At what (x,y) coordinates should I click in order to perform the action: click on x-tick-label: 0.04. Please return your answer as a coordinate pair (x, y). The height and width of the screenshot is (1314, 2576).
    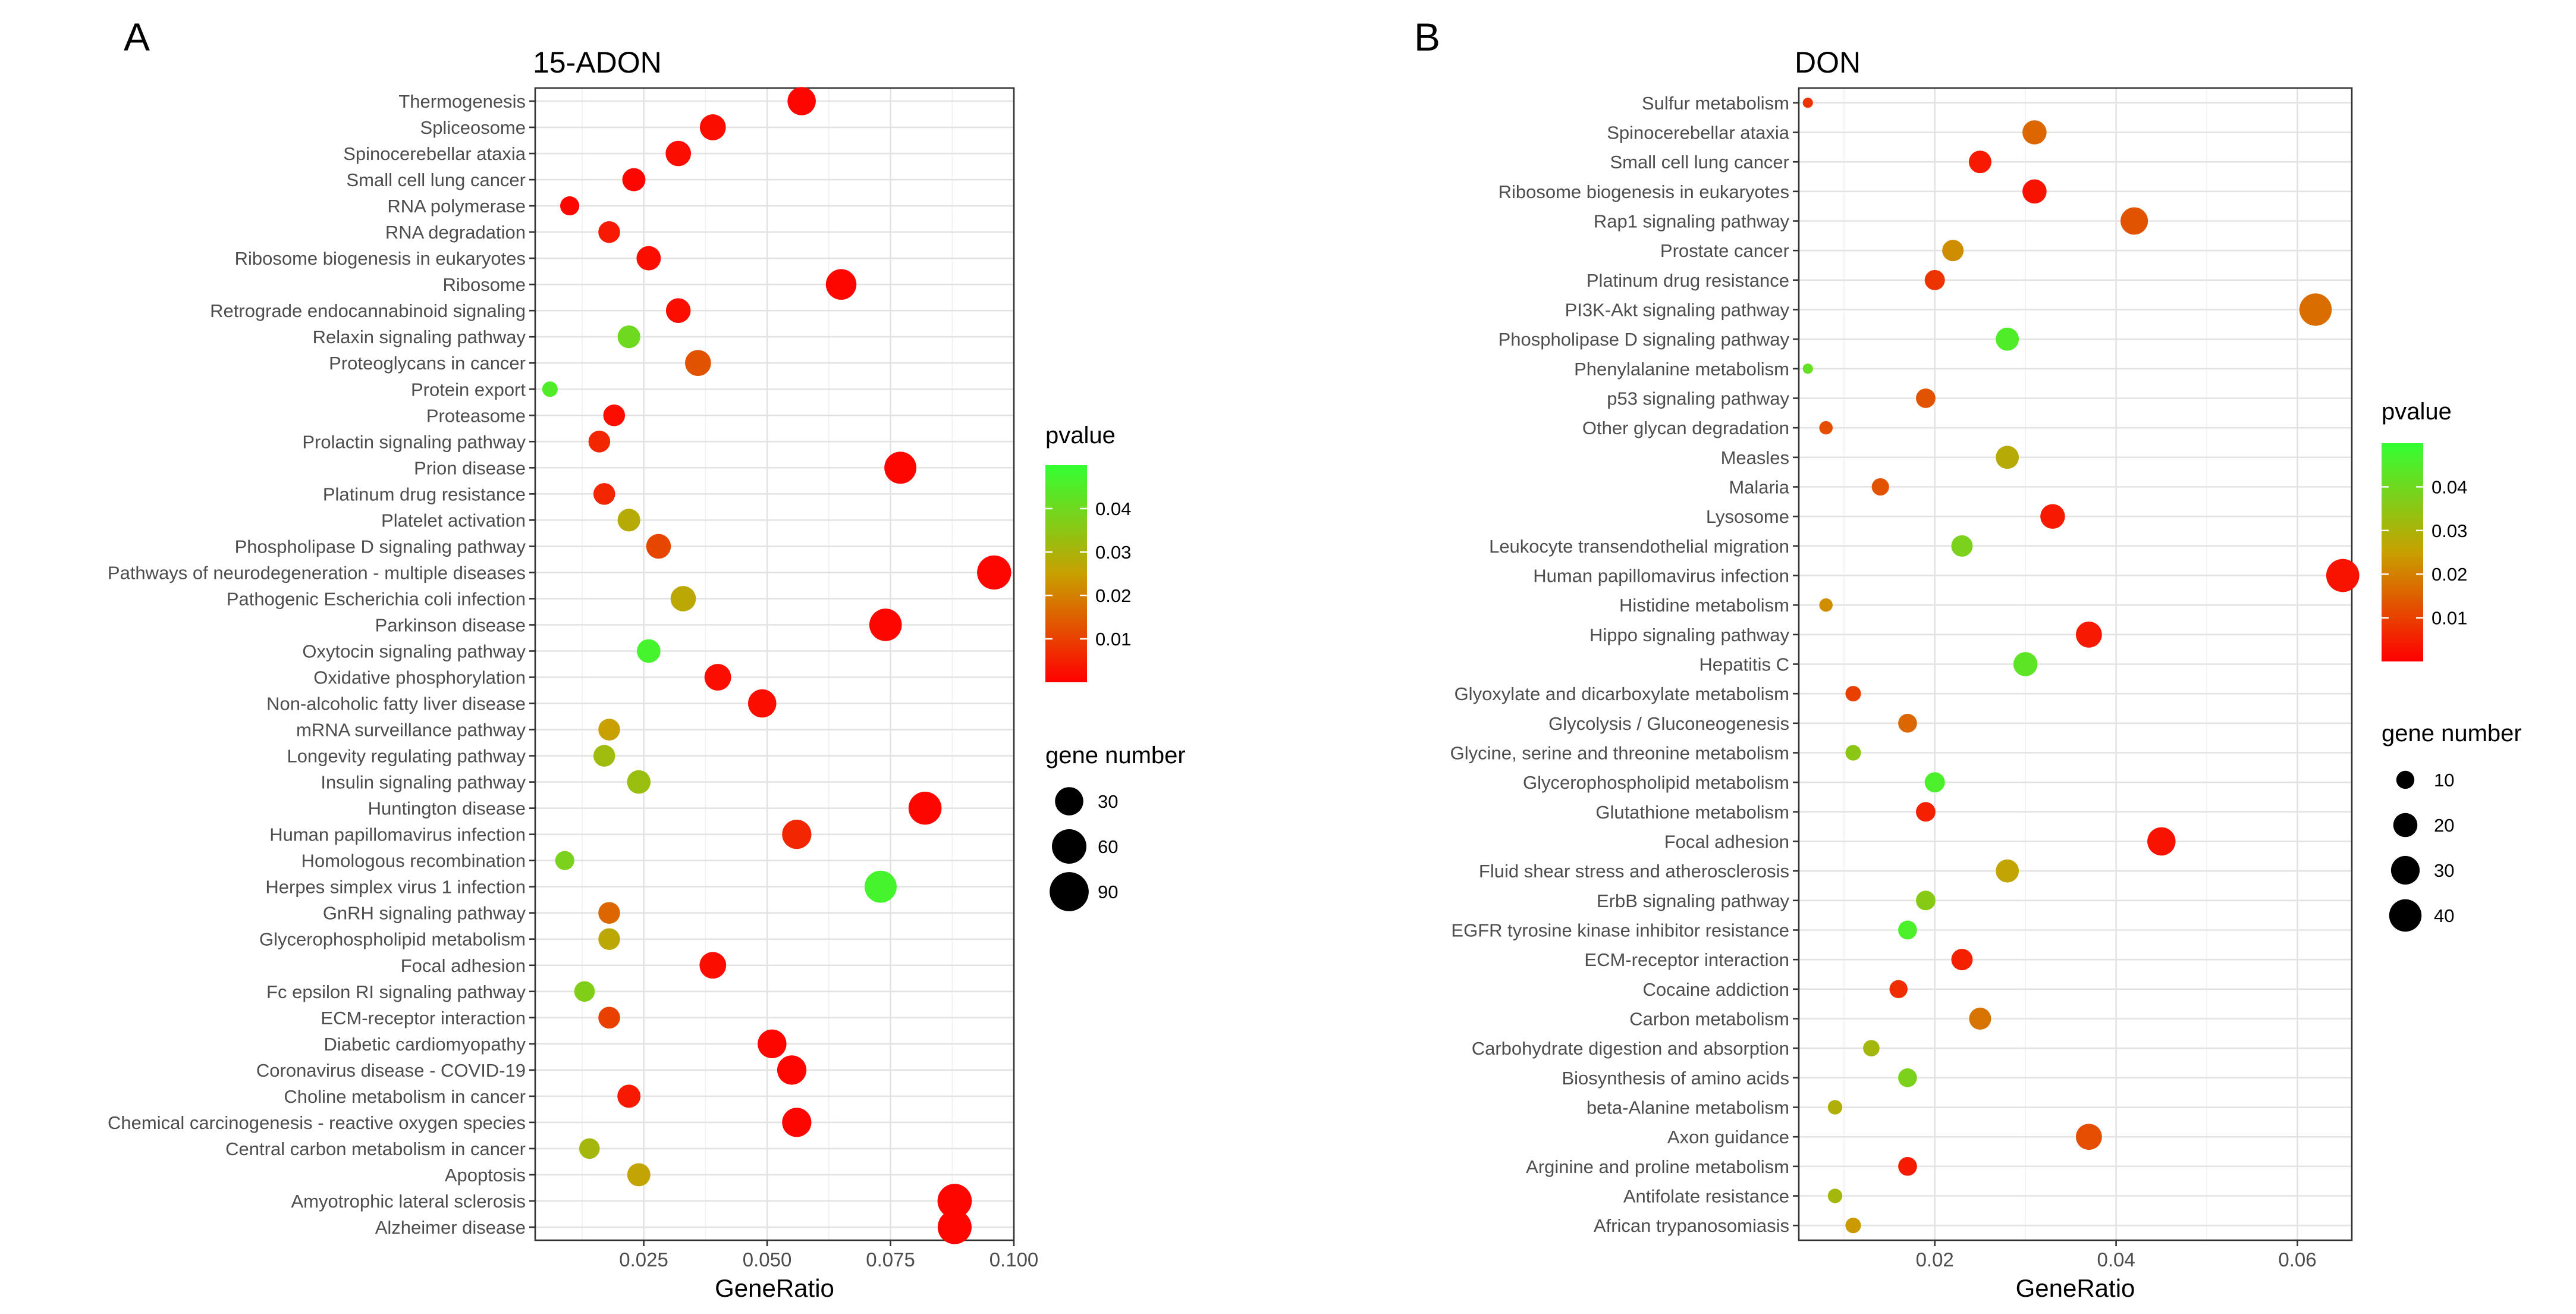
    Looking at the image, I should click on (2116, 1260).